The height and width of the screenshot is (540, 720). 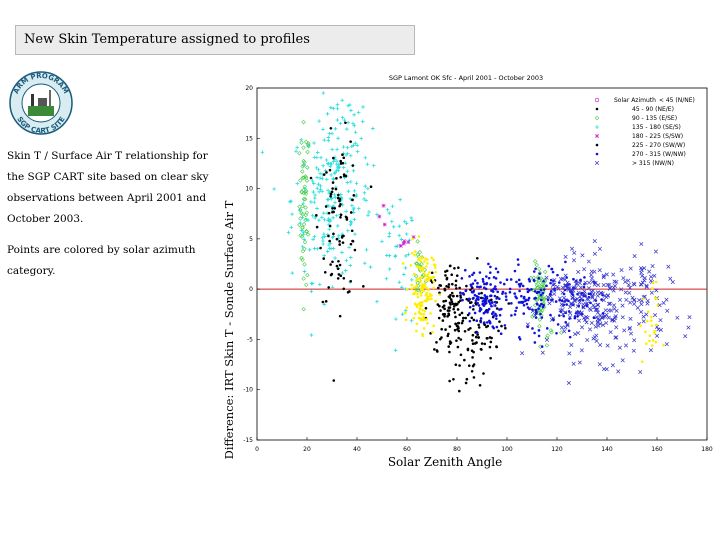 What do you see at coordinates (41, 103) in the screenshot?
I see `arm-logo-icon: ARM PROGRAM SGP CART SITE` at bounding box center [41, 103].